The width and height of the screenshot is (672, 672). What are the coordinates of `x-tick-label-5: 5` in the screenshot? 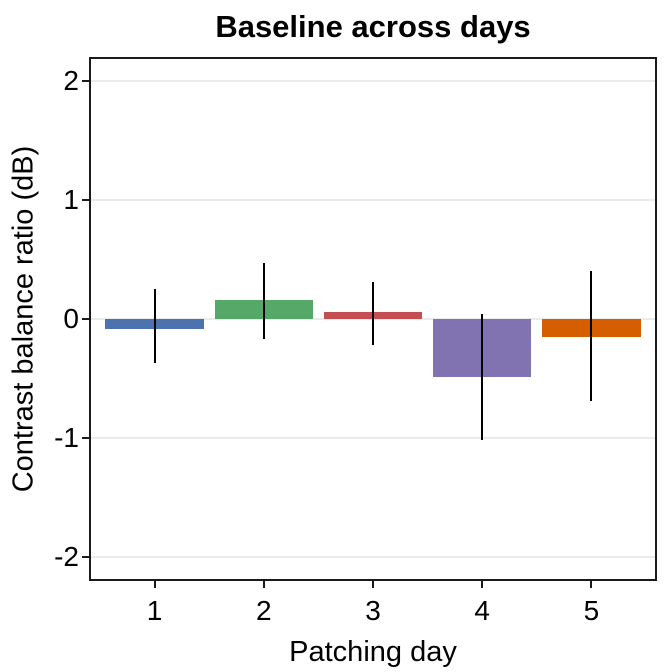 It's located at (591, 610).